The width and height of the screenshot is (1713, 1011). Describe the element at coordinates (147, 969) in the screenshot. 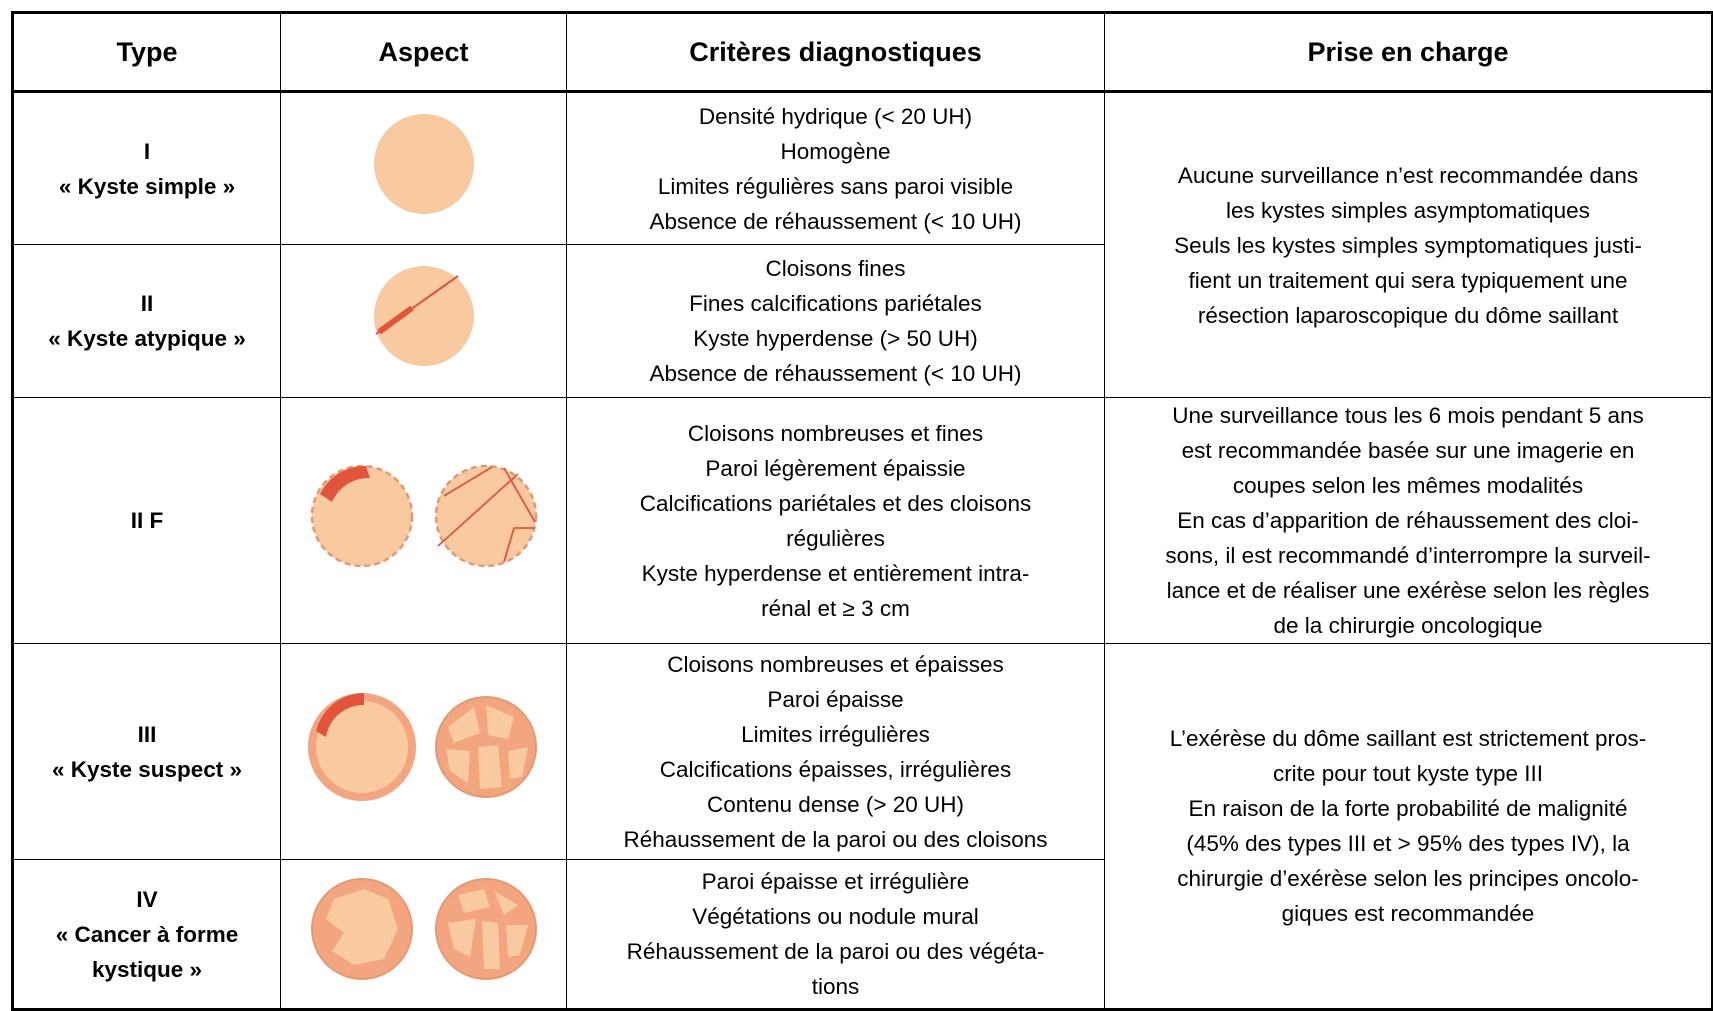

I see `type-name: kystique »` at that location.